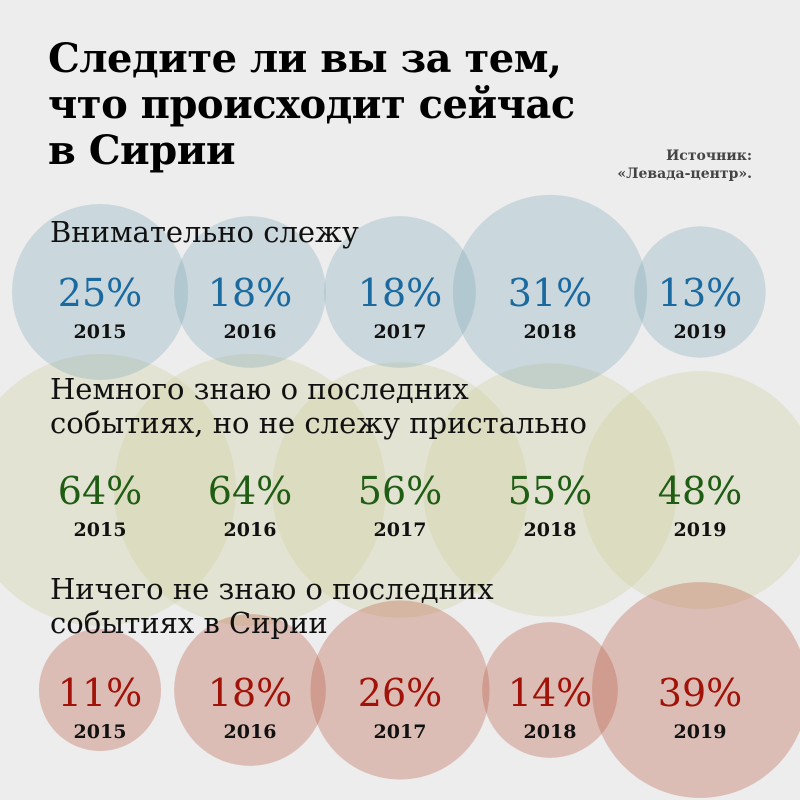  What do you see at coordinates (684, 165) in the screenshot?
I see `source-note: Источник: «Левада-центр».` at bounding box center [684, 165].